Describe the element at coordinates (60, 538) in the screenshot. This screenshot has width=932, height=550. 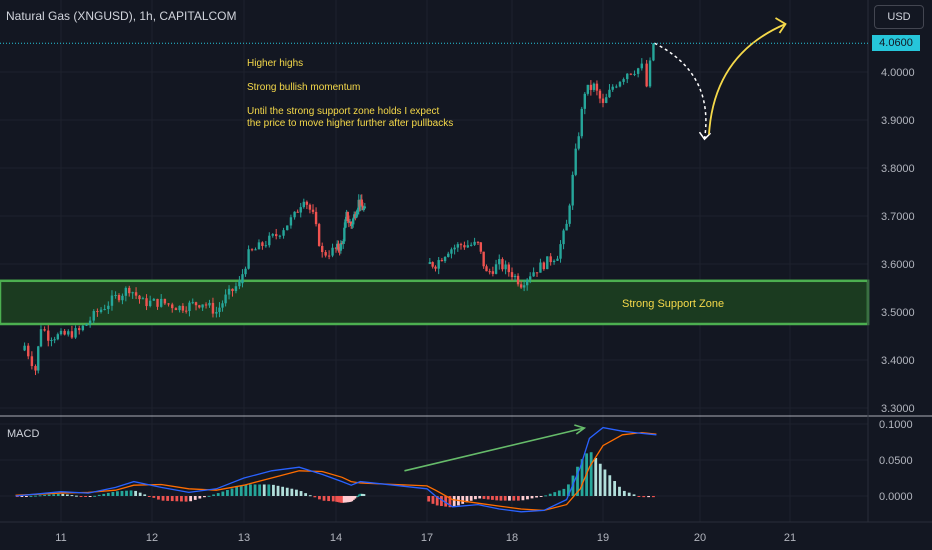
I see `time-tick-label: 11` at that location.